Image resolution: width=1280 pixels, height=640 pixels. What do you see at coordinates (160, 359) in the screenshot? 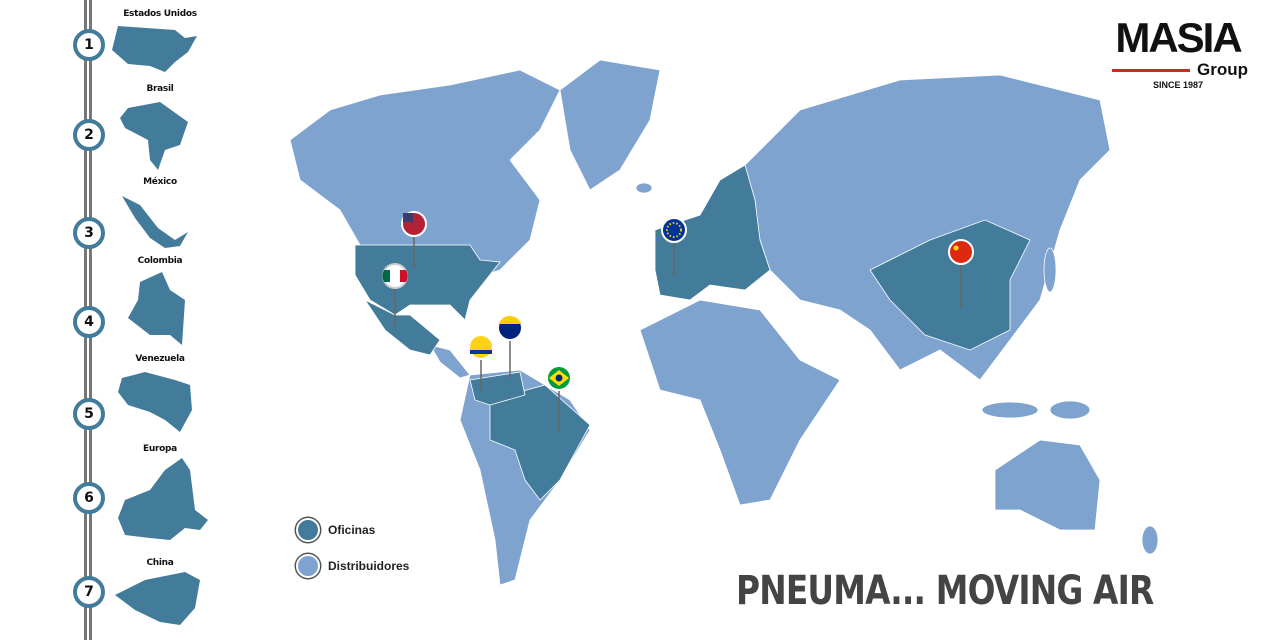
I see `country-label: Venezuela` at bounding box center [160, 359].